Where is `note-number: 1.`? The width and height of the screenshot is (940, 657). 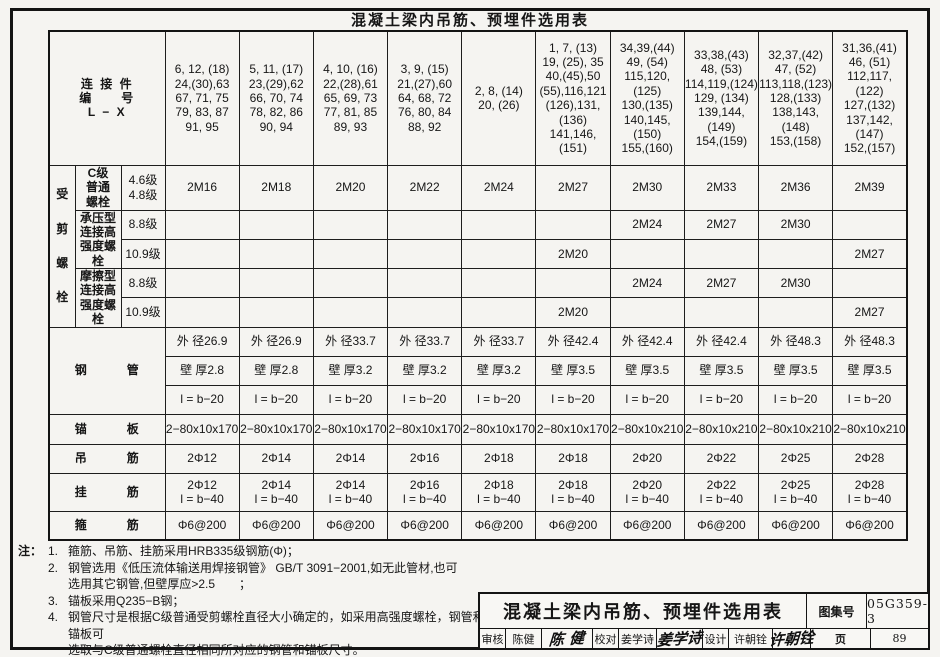 note-number: 1. is located at coordinates (53, 551).